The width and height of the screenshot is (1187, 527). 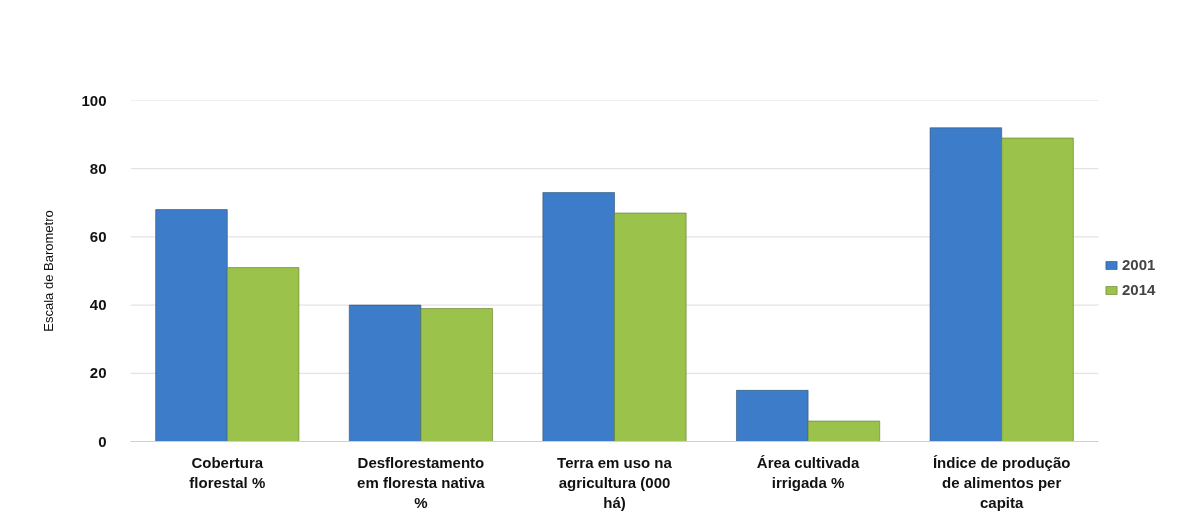 What do you see at coordinates (94, 100) in the screenshot?
I see `y-tick-label: 100` at bounding box center [94, 100].